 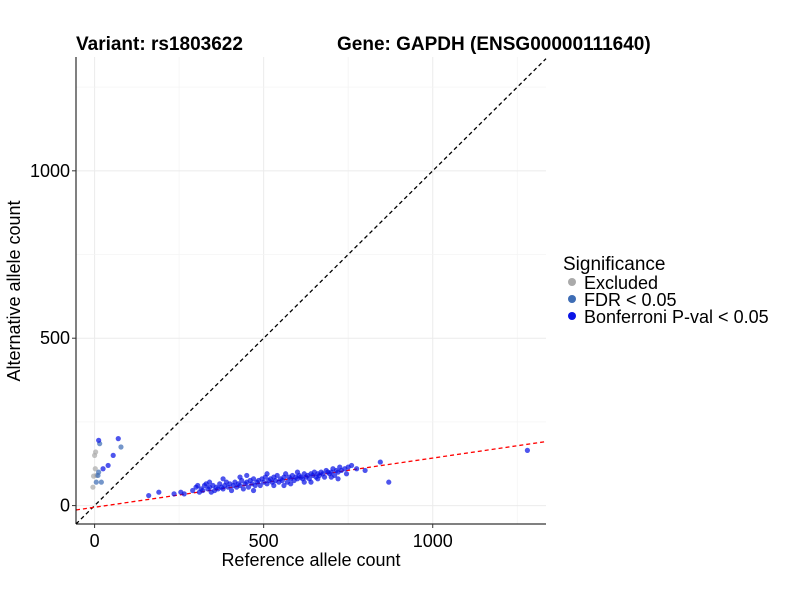 What do you see at coordinates (433, 541) in the screenshot?
I see `x-tick-label: 1000` at bounding box center [433, 541].